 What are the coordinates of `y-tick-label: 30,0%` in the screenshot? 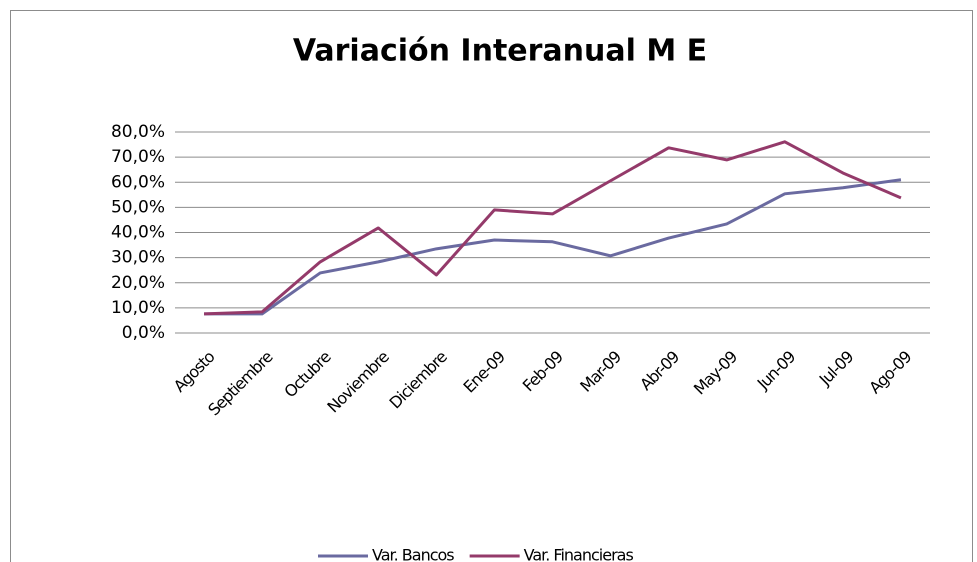 It's located at (138, 258).